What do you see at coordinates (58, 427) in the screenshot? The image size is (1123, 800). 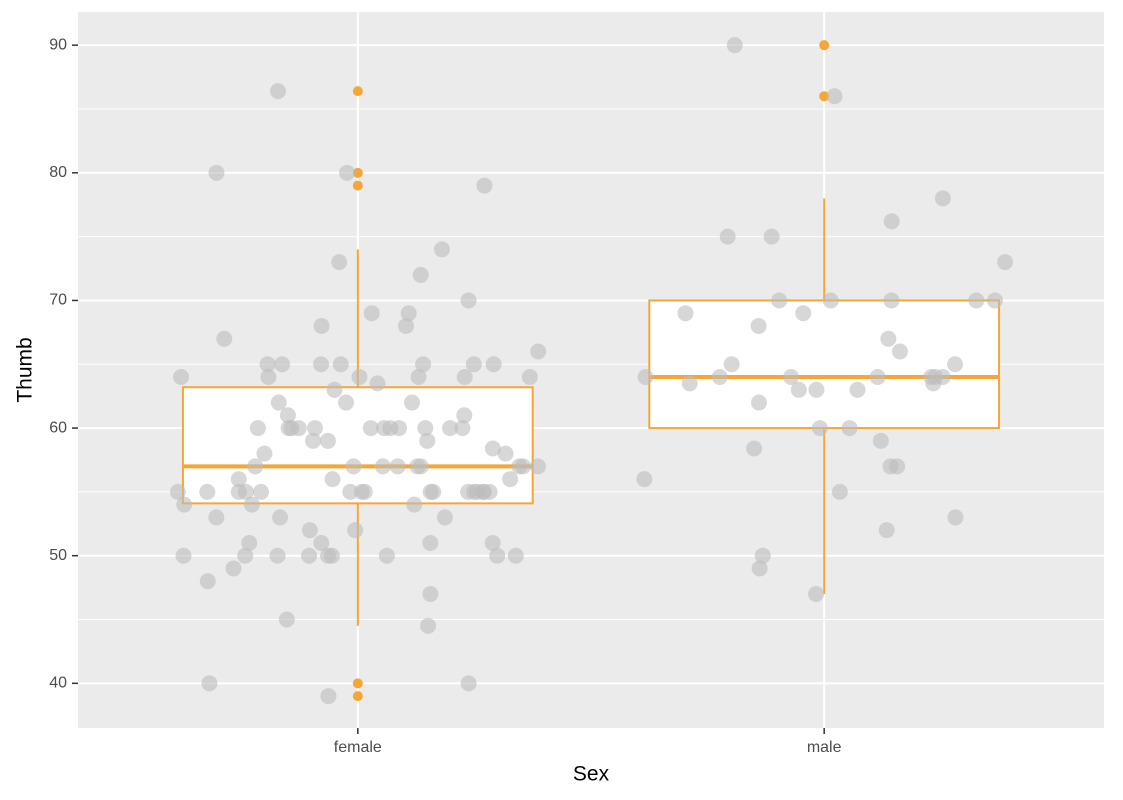 I see `y-tick-label: 60` at bounding box center [58, 427].